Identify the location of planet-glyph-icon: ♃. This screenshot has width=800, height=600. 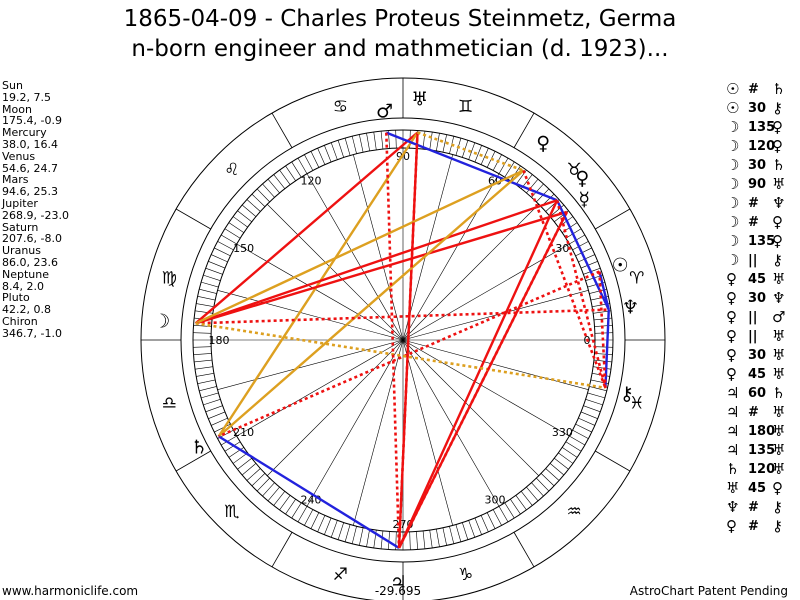
(398, 583).